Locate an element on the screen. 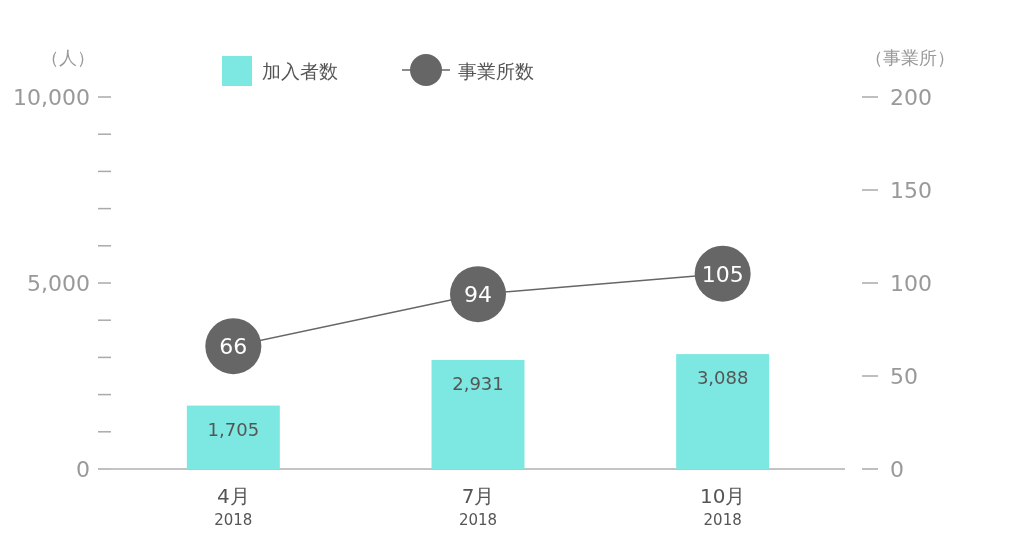 This screenshot has height=542, width=1024. y2-tick-label: 50 is located at coordinates (904, 376).